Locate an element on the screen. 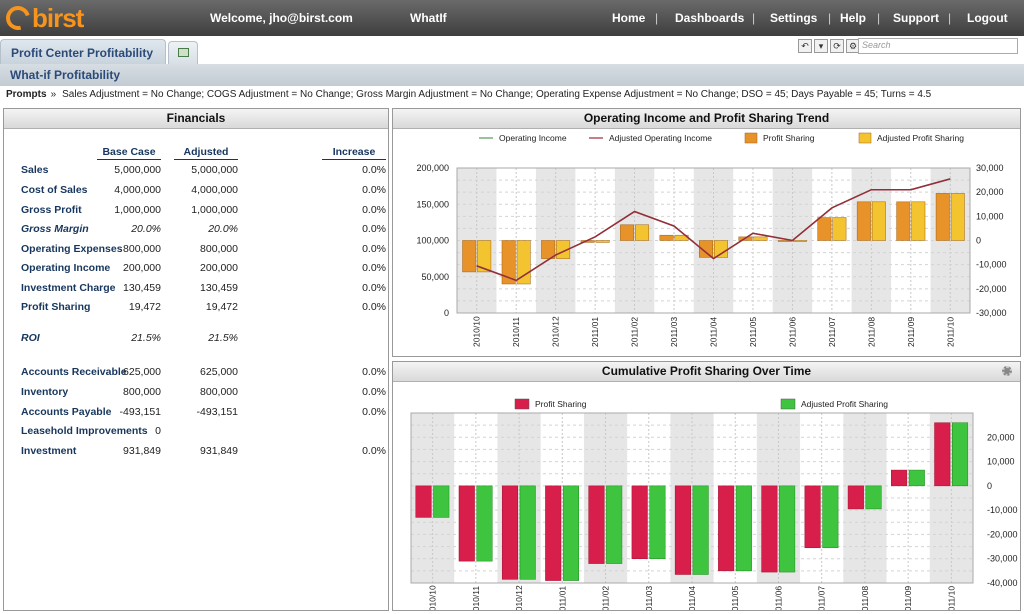 The image size is (1024, 614). adjusted-value: 1,000,000 is located at coordinates (214, 210).